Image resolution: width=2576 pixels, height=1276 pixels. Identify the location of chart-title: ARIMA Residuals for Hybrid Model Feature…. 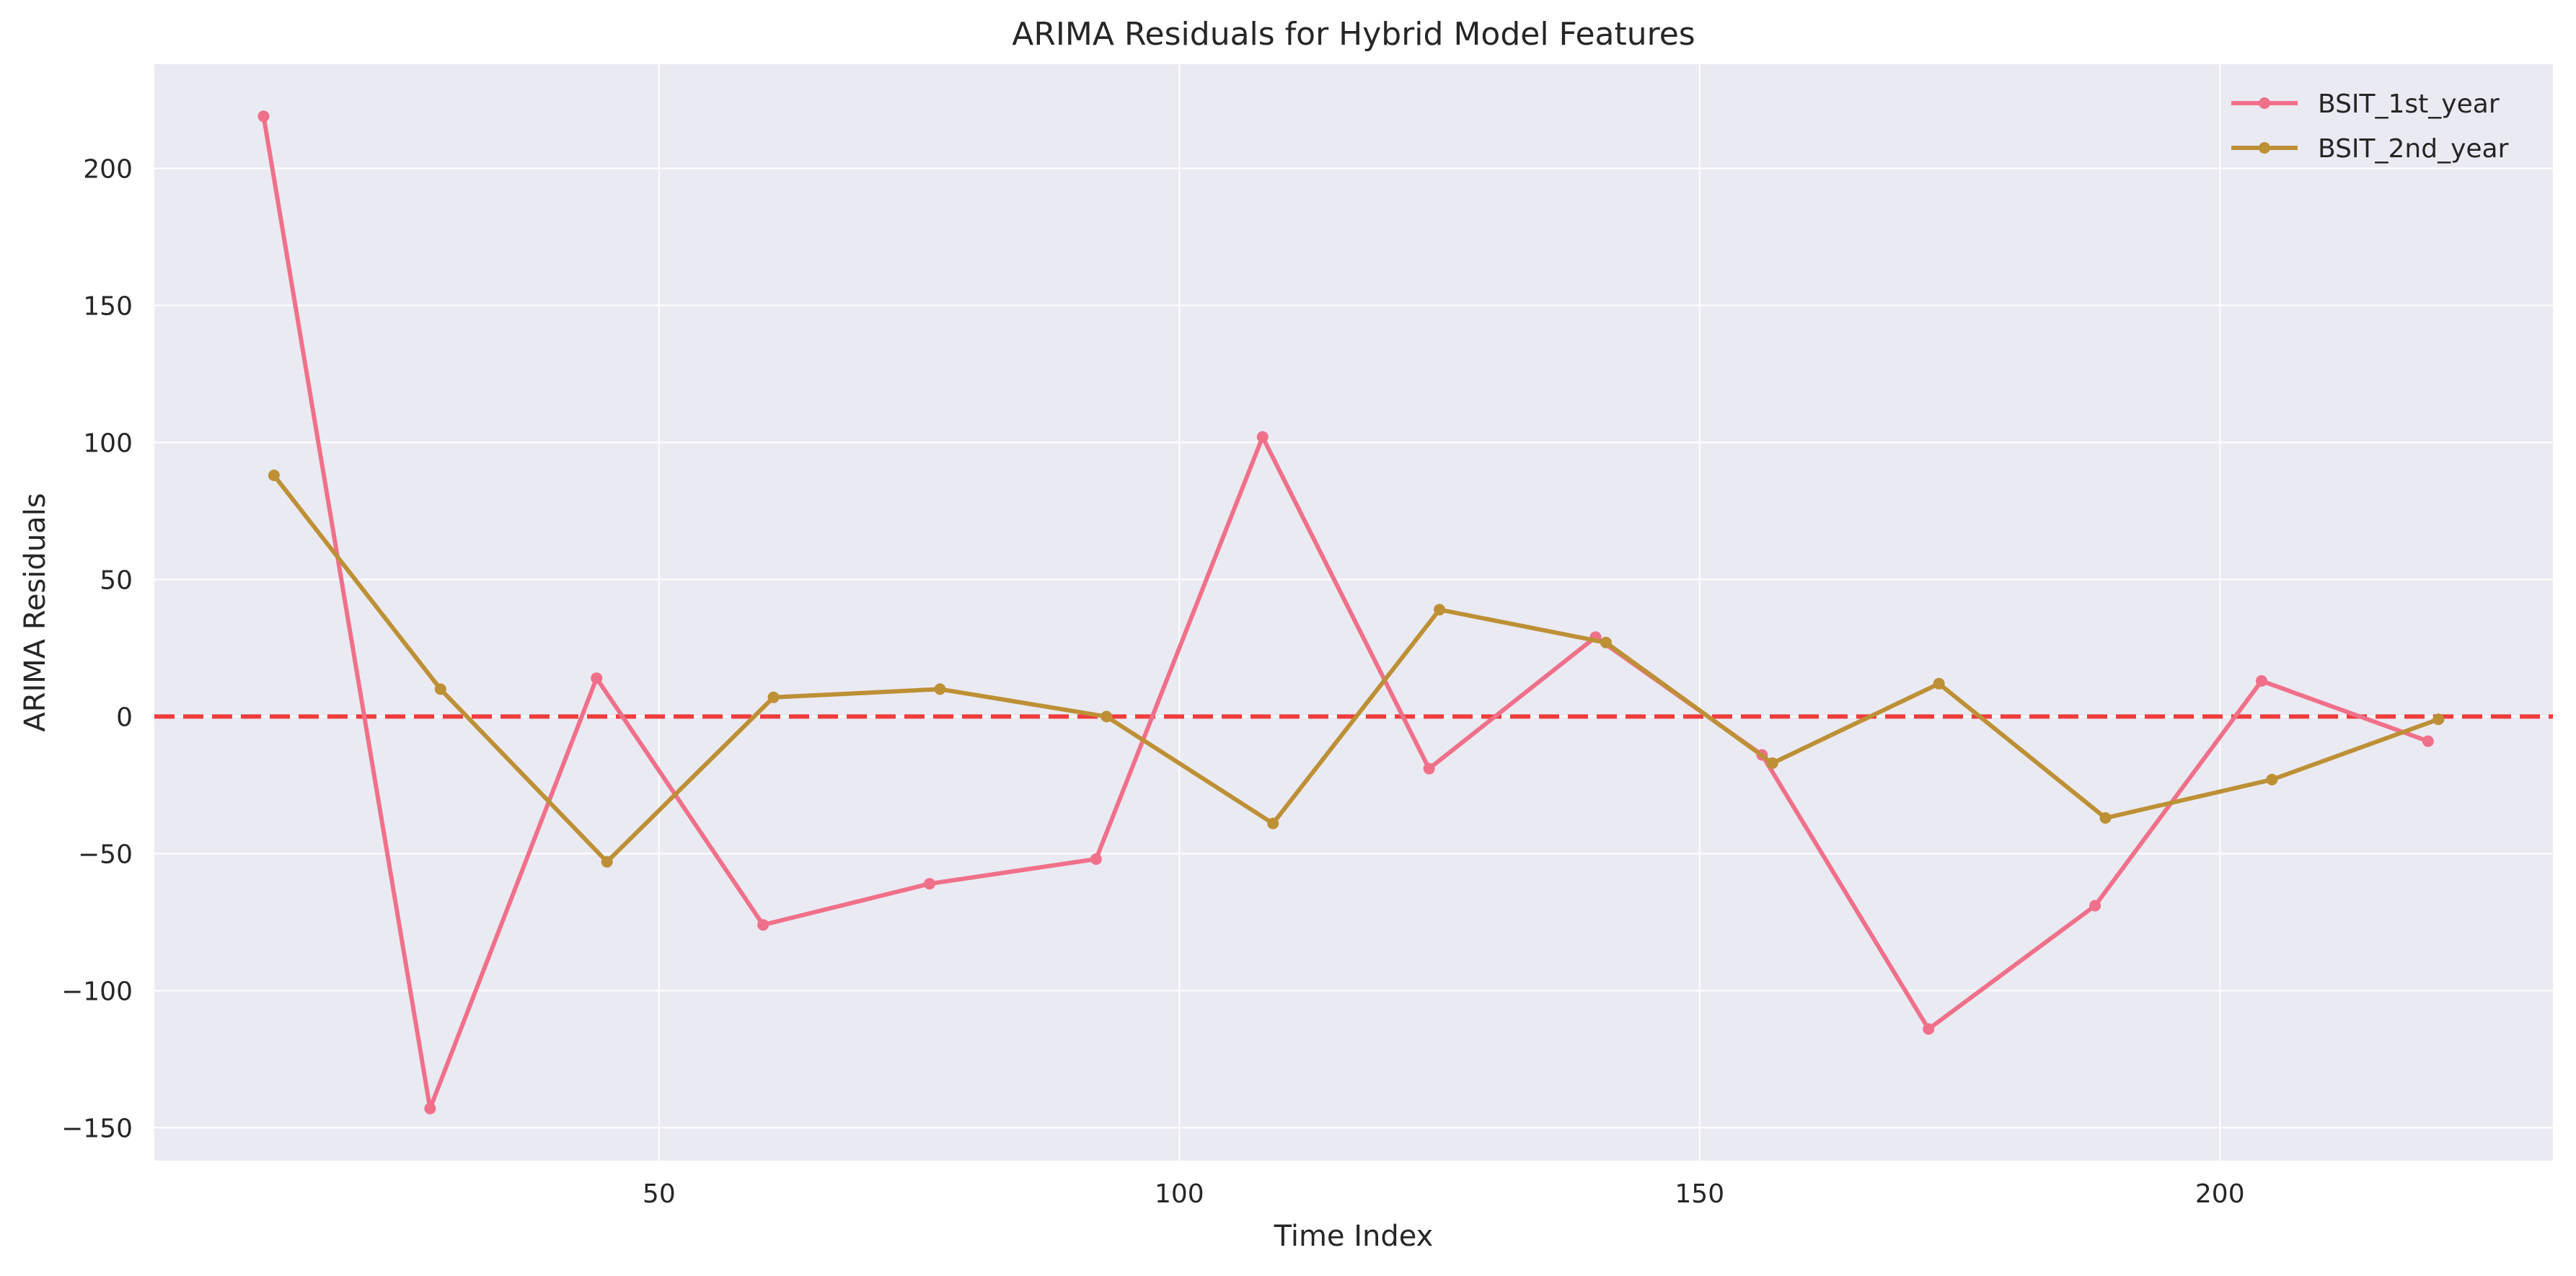
(1353, 35).